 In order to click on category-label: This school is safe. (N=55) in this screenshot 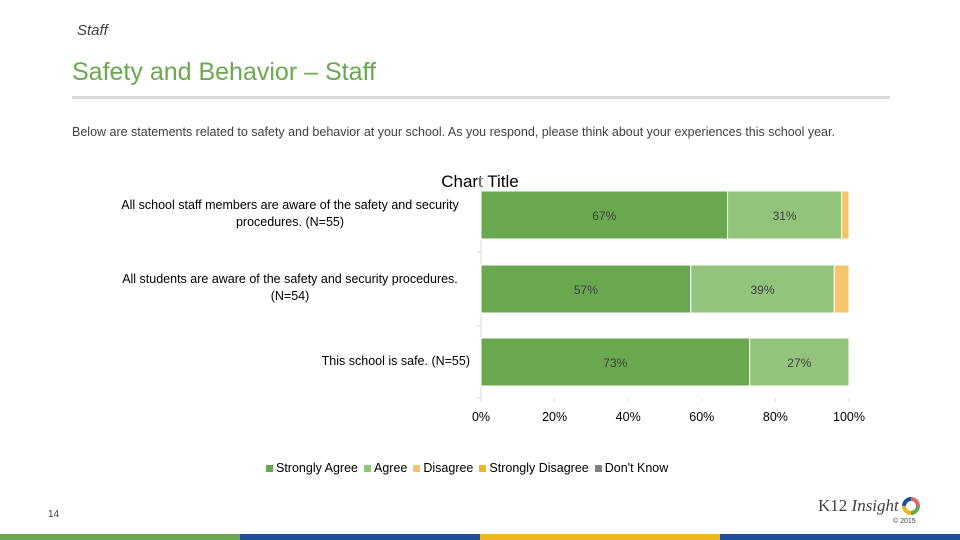, I will do `click(290, 361)`.